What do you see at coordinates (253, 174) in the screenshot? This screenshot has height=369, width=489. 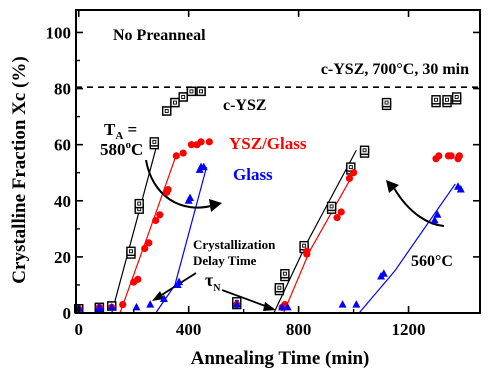 I see `glass-label: Glass` at bounding box center [253, 174].